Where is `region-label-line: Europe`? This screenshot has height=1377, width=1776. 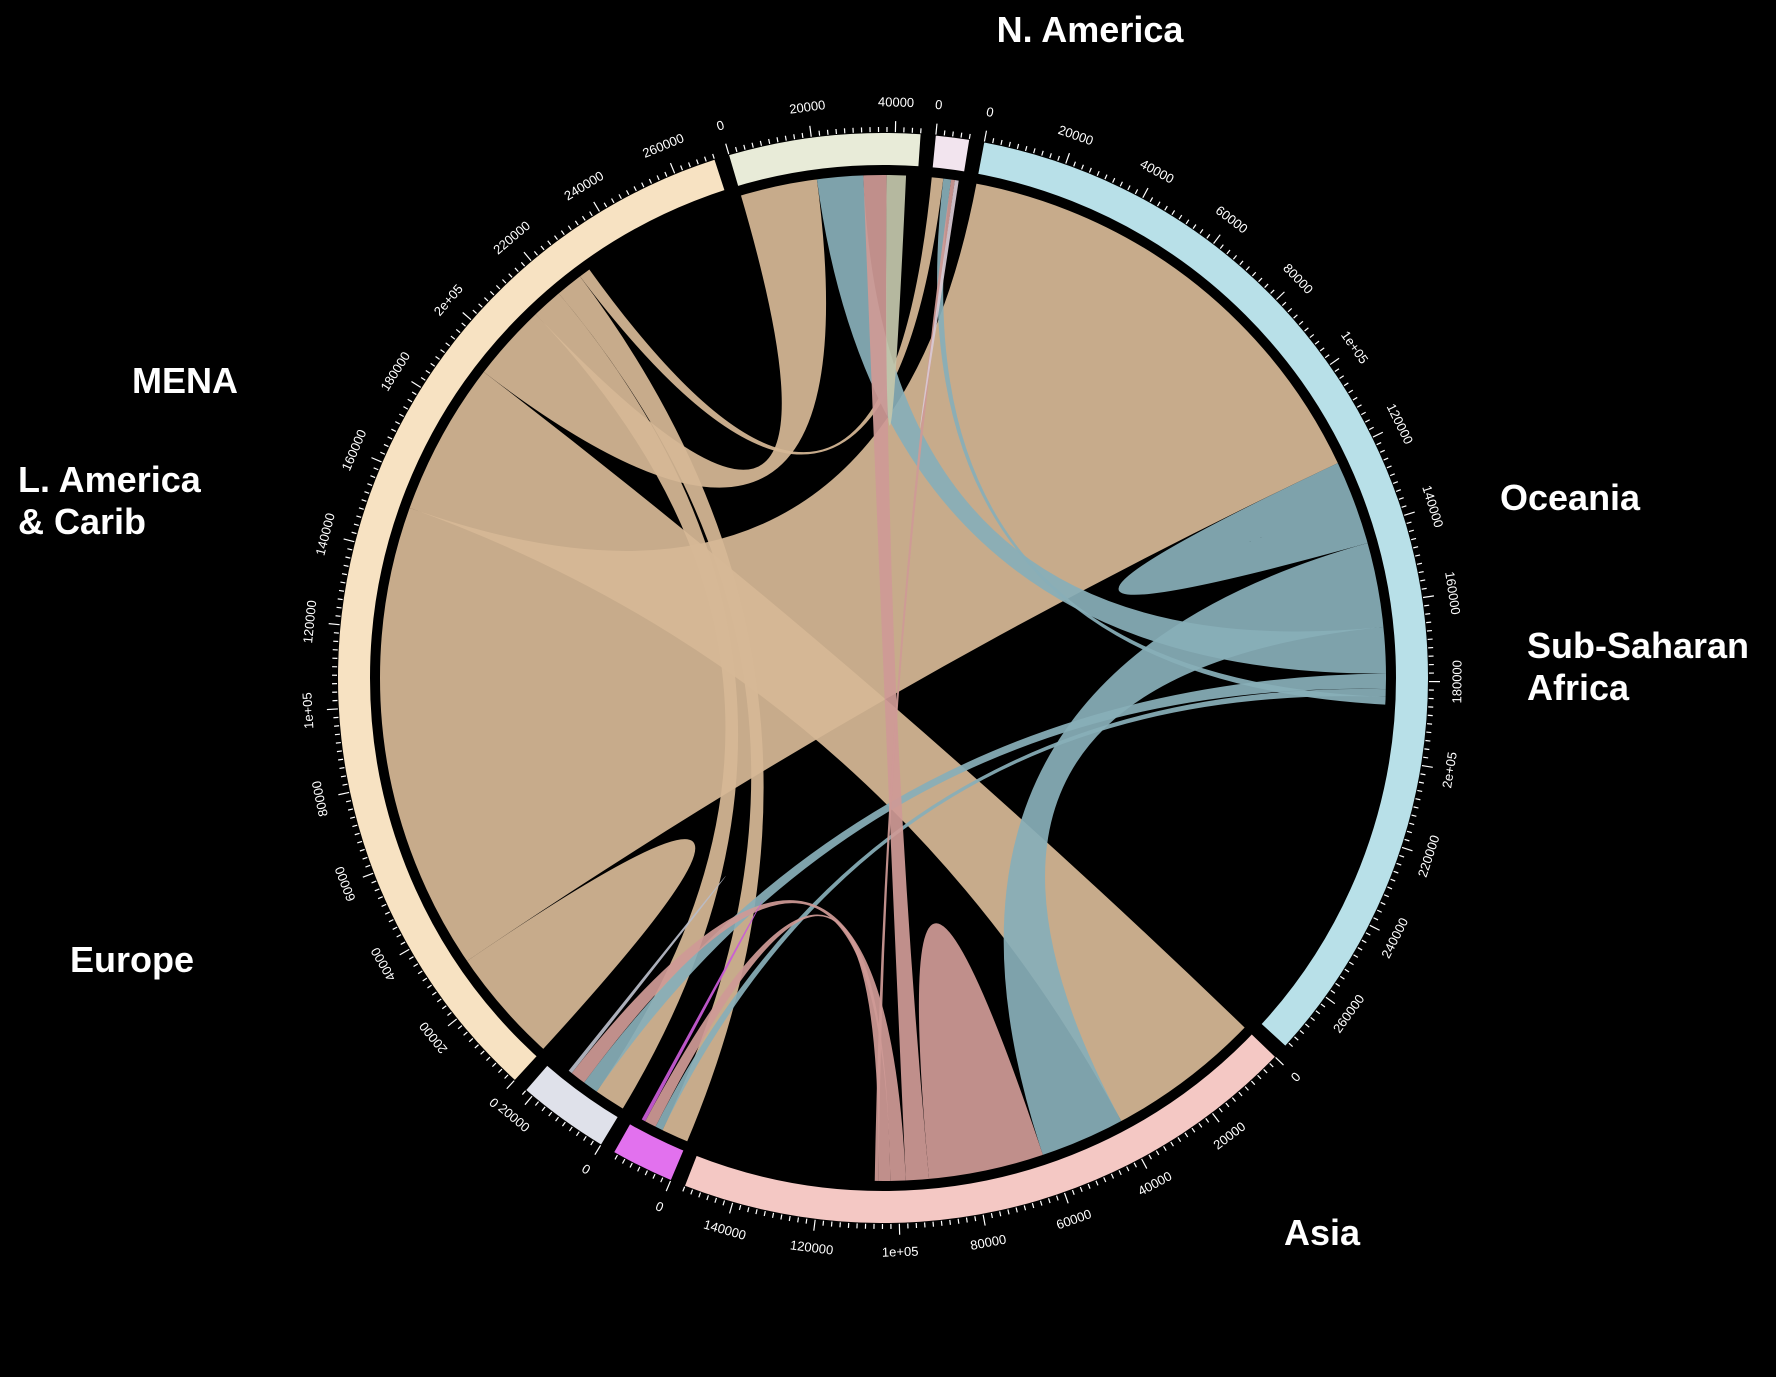
region-label-line: Europe is located at coordinates (132, 959).